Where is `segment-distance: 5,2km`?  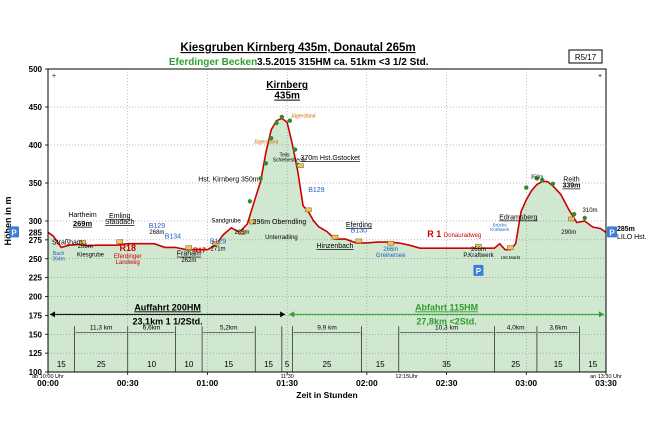
segment-distance: 5,2km is located at coordinates (229, 327).